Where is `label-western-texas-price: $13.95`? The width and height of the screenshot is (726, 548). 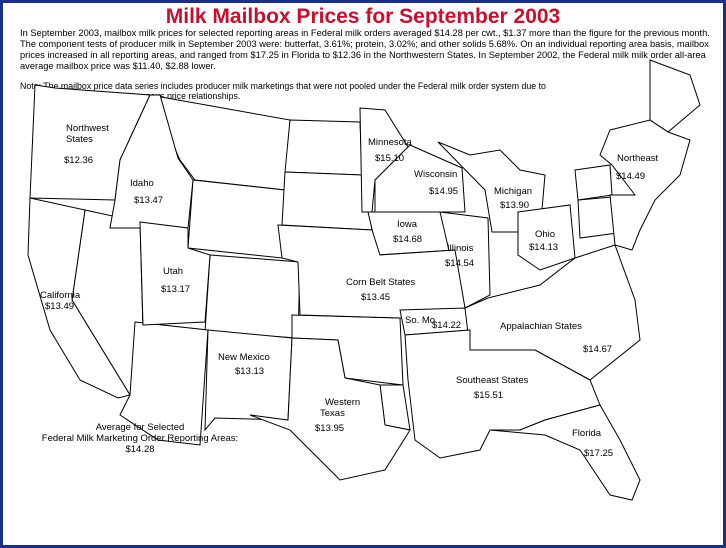 label-western-texas-price: $13.95 is located at coordinates (329, 428).